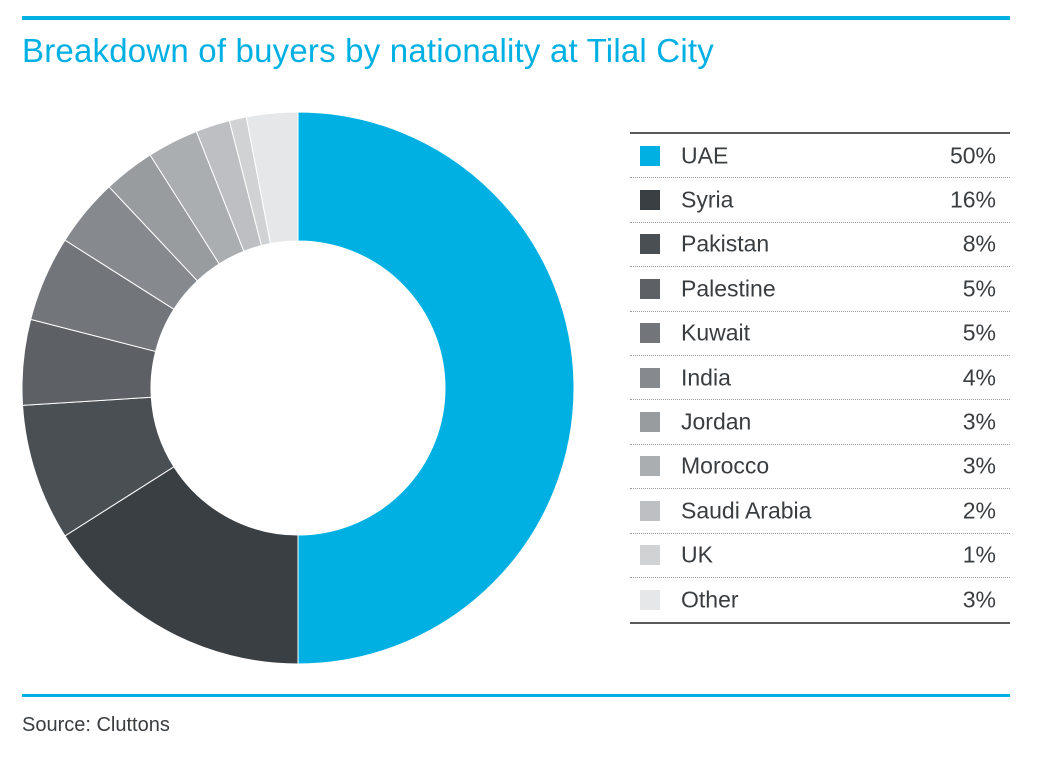 Image resolution: width=1043 pixels, height=758 pixels. Describe the element at coordinates (516, 695) in the screenshot. I see `bottom-accent-rule` at that location.